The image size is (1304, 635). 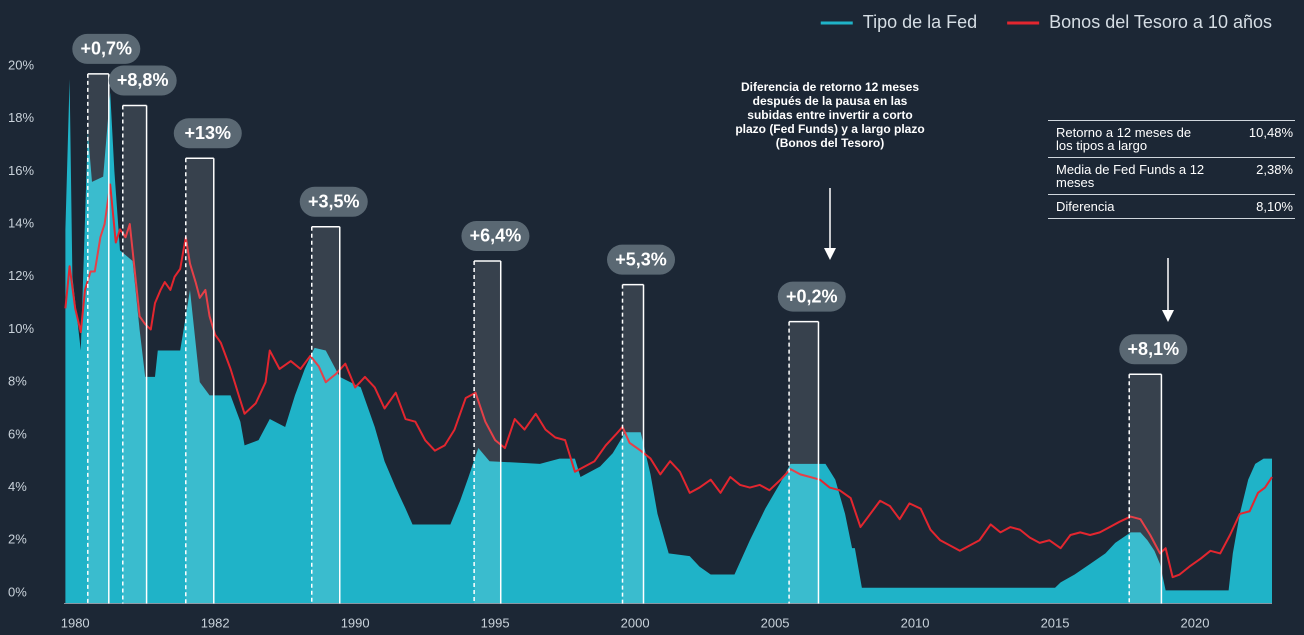 What do you see at coordinates (215, 622) in the screenshot?
I see `x-tick-label: 1982` at bounding box center [215, 622].